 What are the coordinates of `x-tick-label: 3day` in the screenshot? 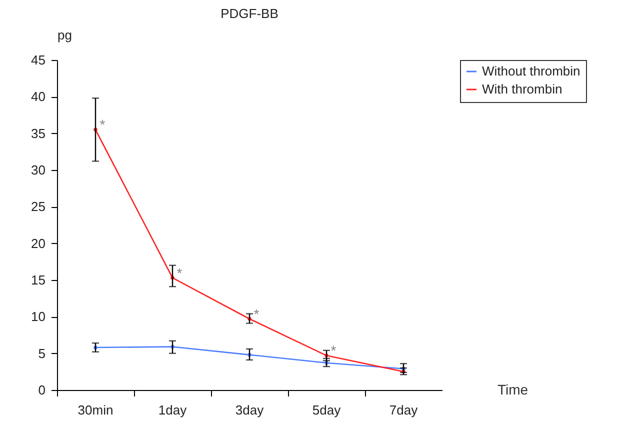 It's located at (249, 410).